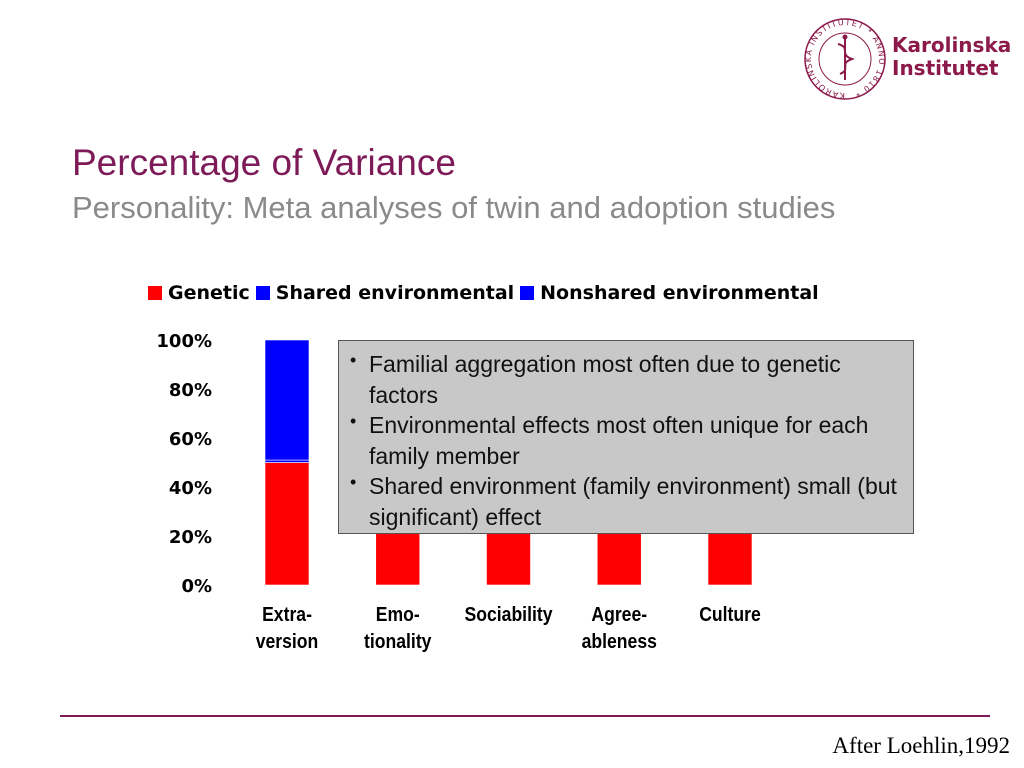  What do you see at coordinates (619, 641) in the screenshot?
I see `x-category-label: ableness` at bounding box center [619, 641].